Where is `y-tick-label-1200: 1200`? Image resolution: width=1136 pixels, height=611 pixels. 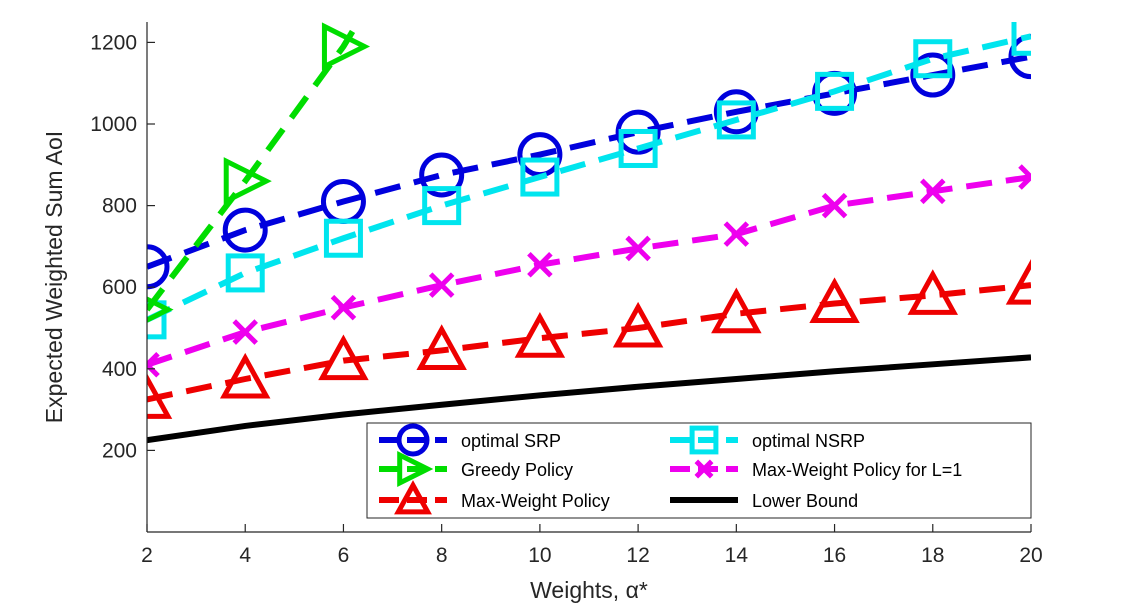 y-tick-label-1200: 1200 is located at coordinates (113, 42).